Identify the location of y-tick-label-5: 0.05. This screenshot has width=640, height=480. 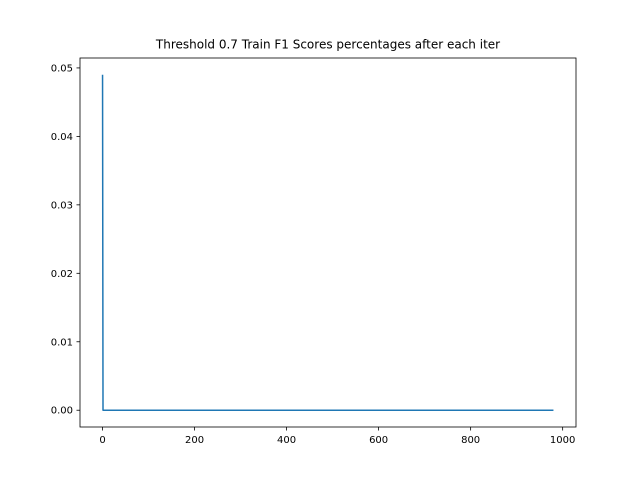
(62, 68).